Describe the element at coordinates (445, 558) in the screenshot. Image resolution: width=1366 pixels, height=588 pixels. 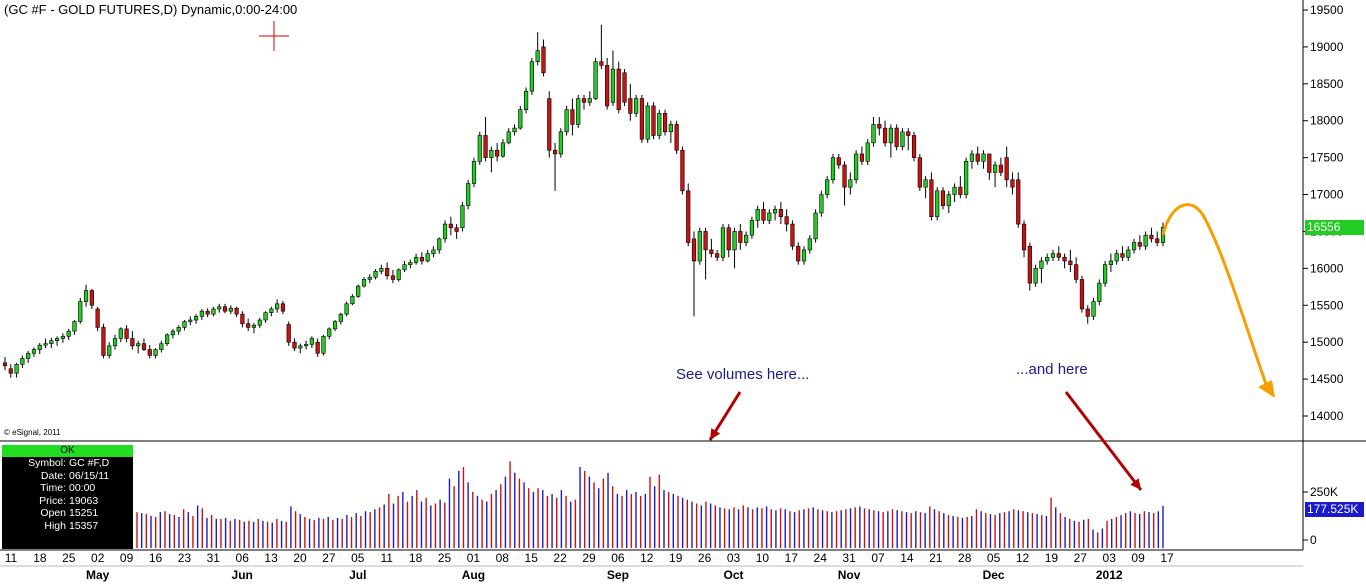
I see `date-tick-label: 25` at that location.